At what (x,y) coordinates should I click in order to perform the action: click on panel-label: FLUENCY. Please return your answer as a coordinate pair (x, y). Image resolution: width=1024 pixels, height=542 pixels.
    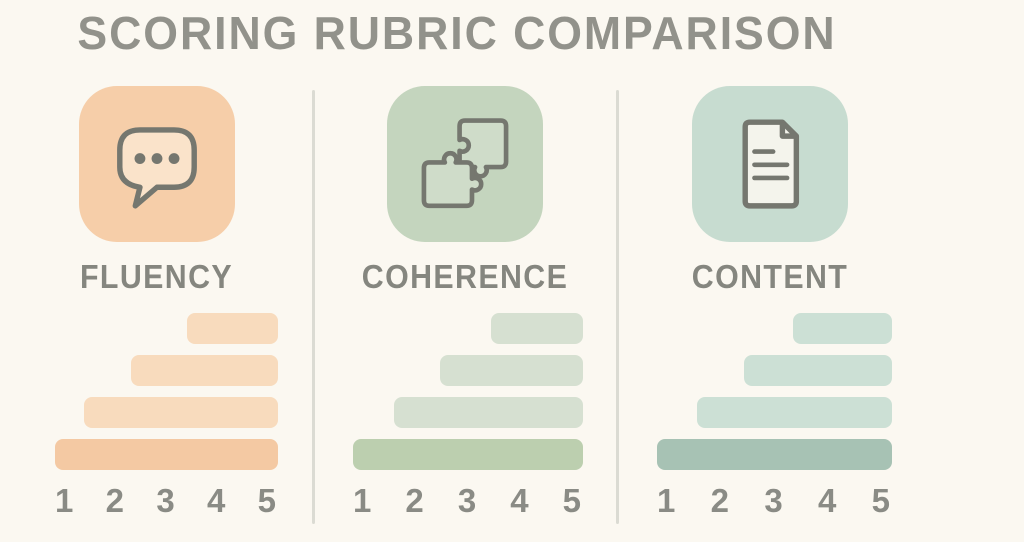
    Looking at the image, I should click on (156, 276).